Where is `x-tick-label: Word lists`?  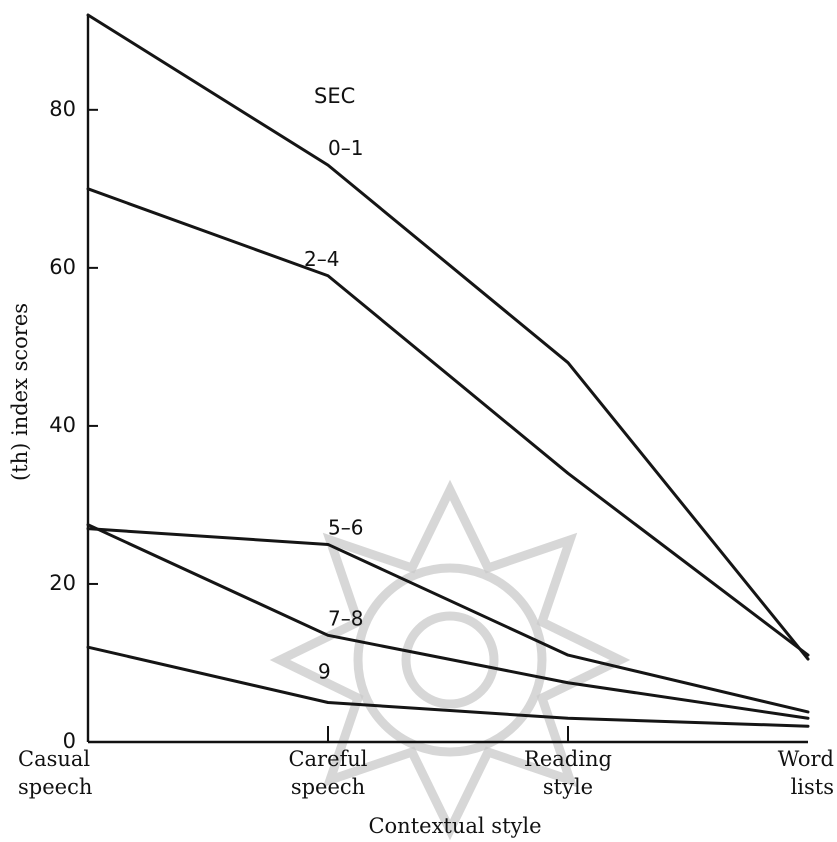 x-tick-label: Word lists is located at coordinates (806, 773).